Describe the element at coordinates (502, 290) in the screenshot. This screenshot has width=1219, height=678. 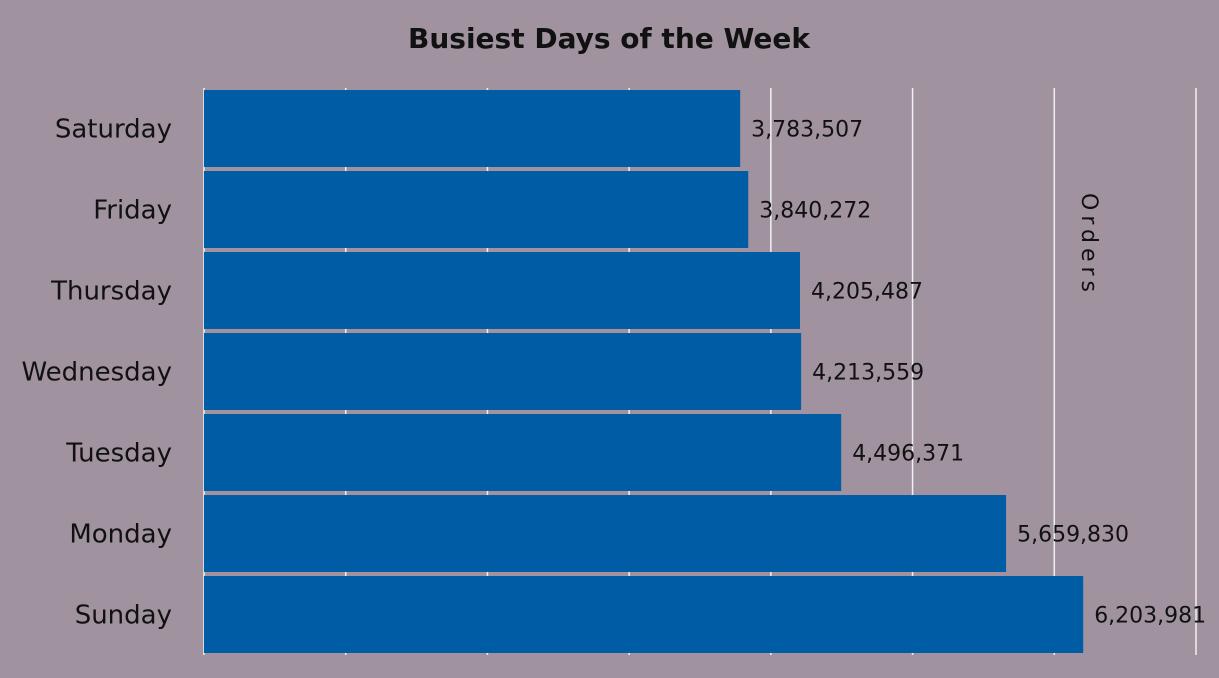
I see `bar-thursday` at that location.